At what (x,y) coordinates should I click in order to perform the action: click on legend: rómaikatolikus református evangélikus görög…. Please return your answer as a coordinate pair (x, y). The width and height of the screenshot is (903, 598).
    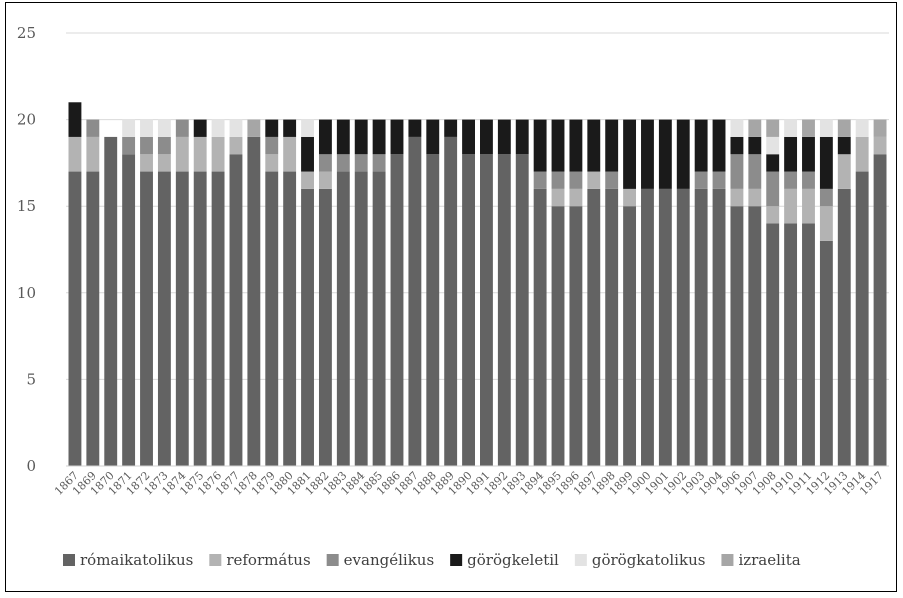
    Looking at the image, I should click on (432, 560).